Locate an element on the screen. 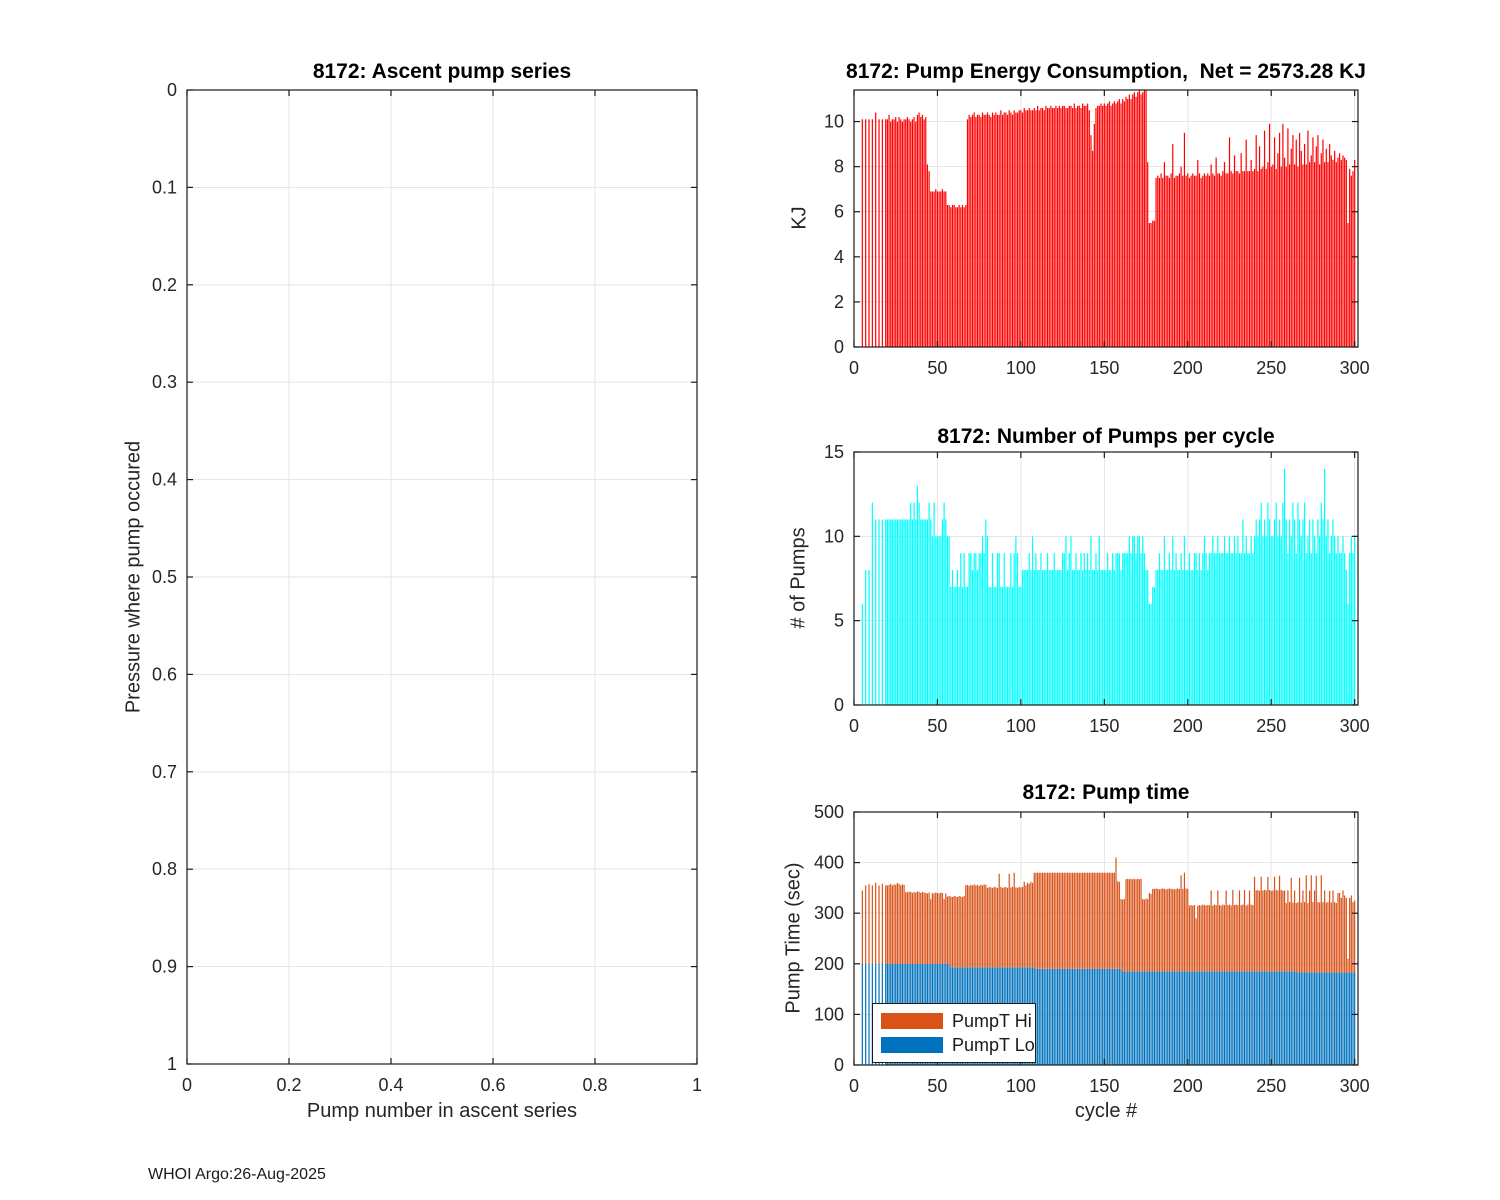  axes-border is located at coordinates (1106, 938).